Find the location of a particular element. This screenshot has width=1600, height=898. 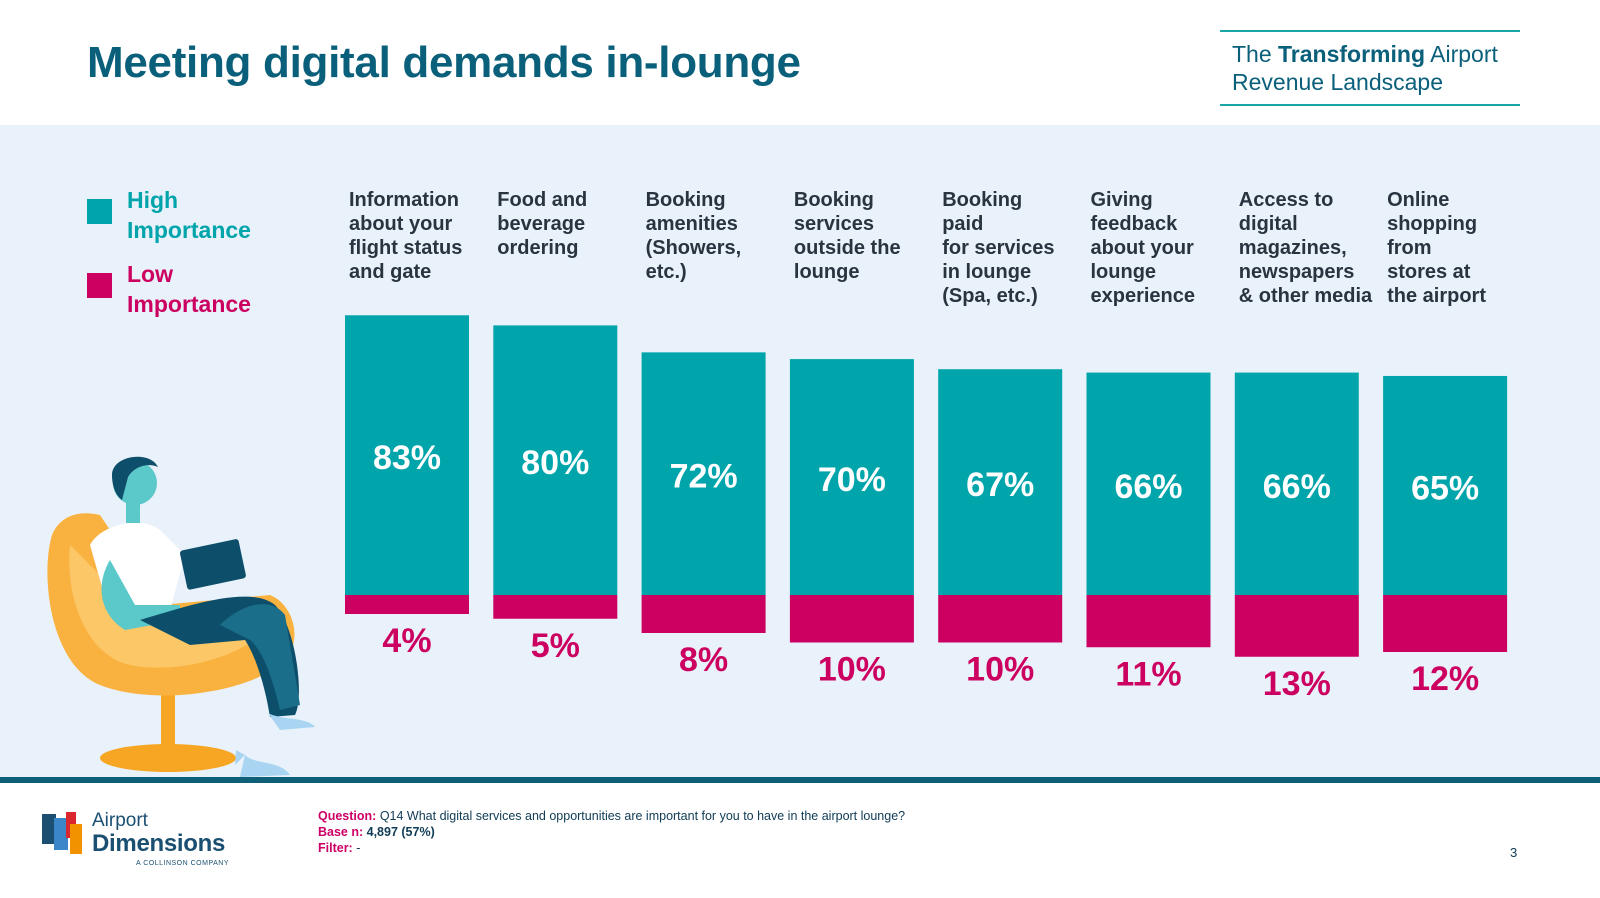

legend-high-label: High Importance is located at coordinates (189, 215).